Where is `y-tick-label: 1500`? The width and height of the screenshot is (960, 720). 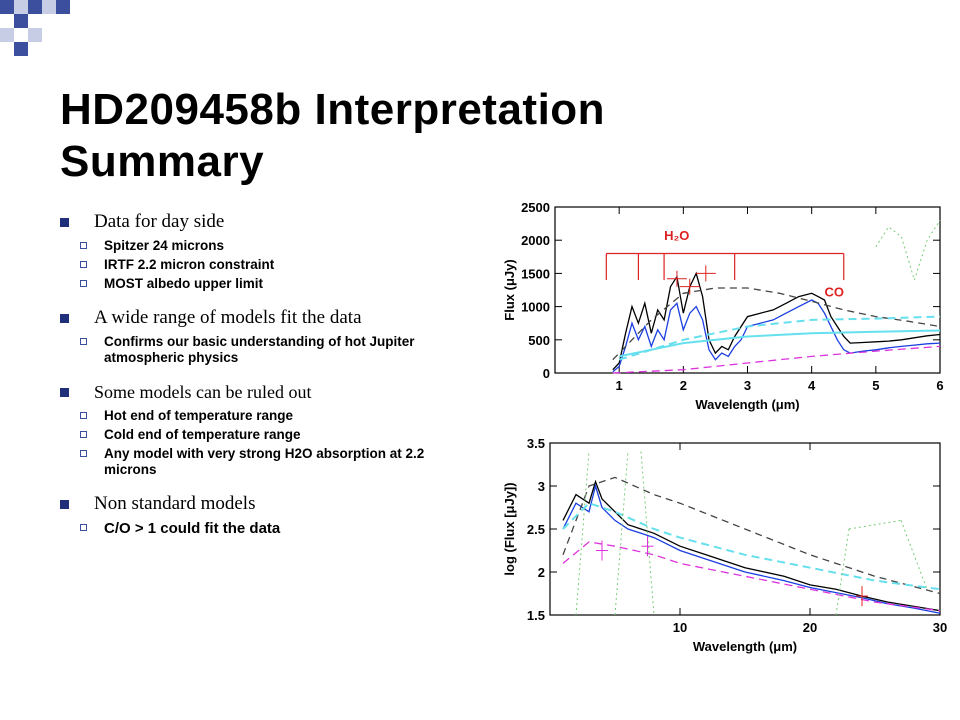 y-tick-label: 1500 is located at coordinates (535, 273).